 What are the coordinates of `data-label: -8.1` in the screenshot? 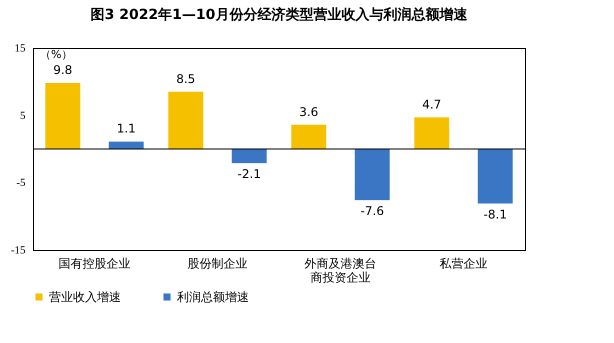 It's located at (495, 215).